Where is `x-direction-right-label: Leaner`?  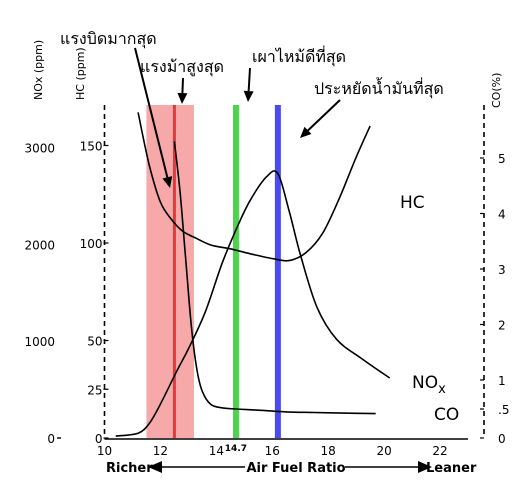 x-direction-right-label: Leaner is located at coordinates (451, 468).